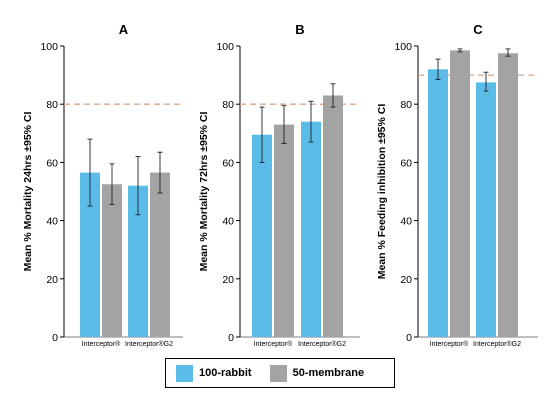 This screenshot has width=550, height=406. I want to click on legend-item-rabbit: 100-rabbit, so click(214, 373).